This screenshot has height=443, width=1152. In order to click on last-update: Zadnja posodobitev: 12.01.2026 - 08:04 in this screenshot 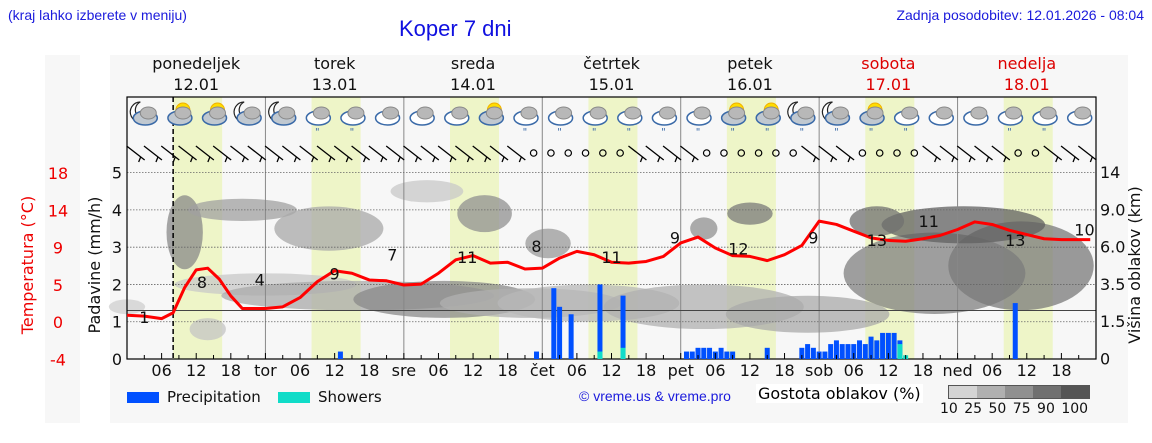, I will do `click(1020, 15)`.